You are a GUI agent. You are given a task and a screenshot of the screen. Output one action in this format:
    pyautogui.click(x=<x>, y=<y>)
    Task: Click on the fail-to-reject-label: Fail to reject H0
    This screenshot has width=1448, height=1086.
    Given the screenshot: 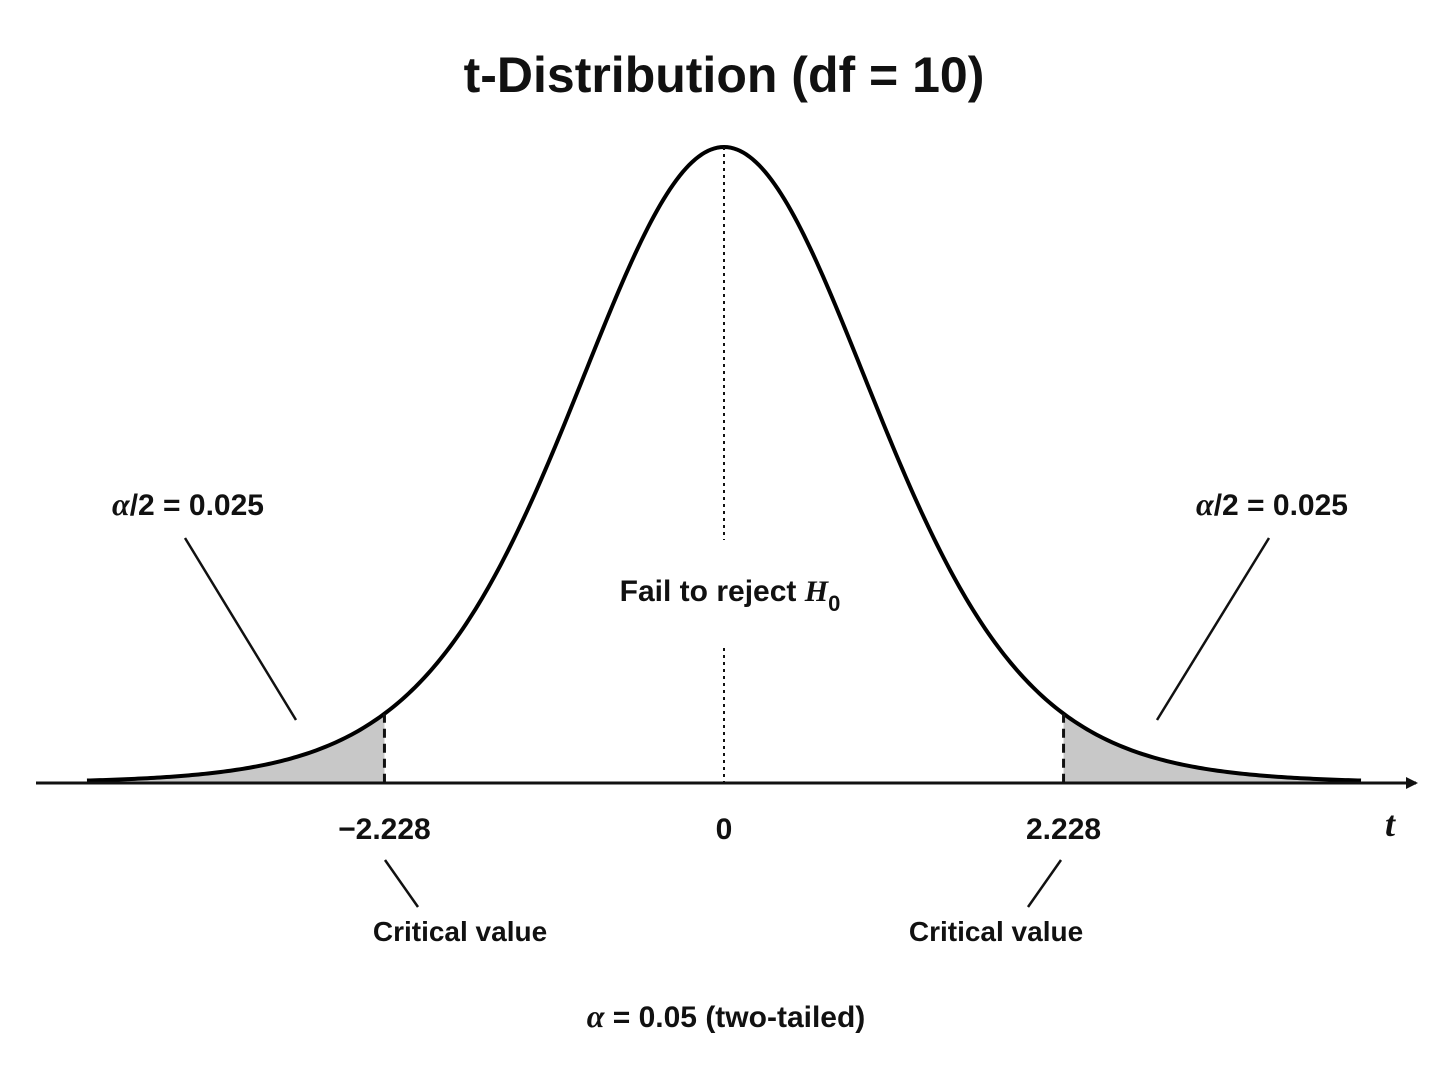 What is the action you would take?
    pyautogui.click(x=730, y=595)
    